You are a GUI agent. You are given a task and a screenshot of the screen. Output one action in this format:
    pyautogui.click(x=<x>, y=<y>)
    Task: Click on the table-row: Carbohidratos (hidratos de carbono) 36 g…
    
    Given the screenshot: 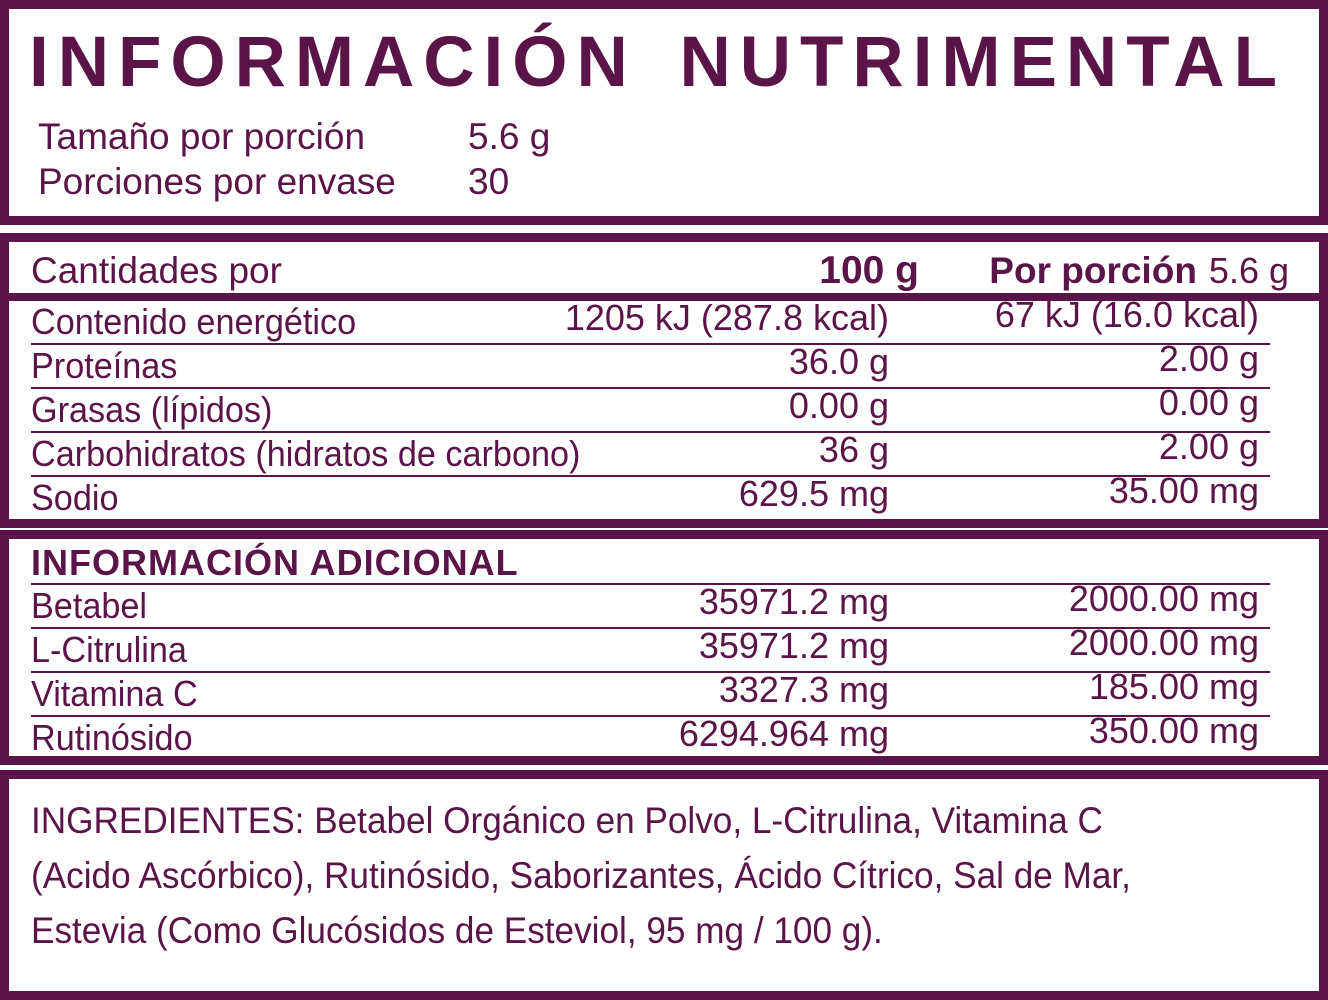 What is the action you would take?
    pyautogui.click(x=650, y=451)
    